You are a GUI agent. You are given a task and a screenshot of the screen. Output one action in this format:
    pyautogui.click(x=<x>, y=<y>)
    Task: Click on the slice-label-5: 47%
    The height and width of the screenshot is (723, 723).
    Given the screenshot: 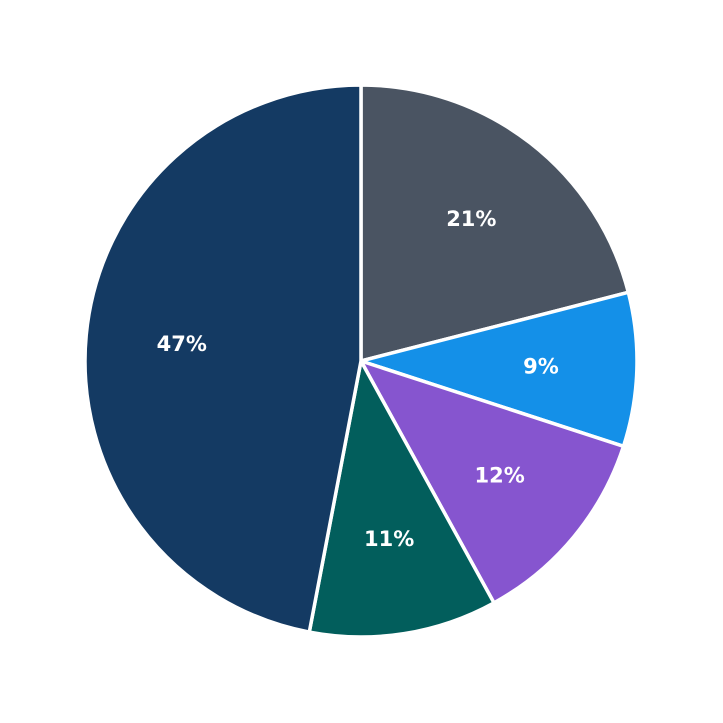 What is the action you would take?
    pyautogui.click(x=182, y=344)
    